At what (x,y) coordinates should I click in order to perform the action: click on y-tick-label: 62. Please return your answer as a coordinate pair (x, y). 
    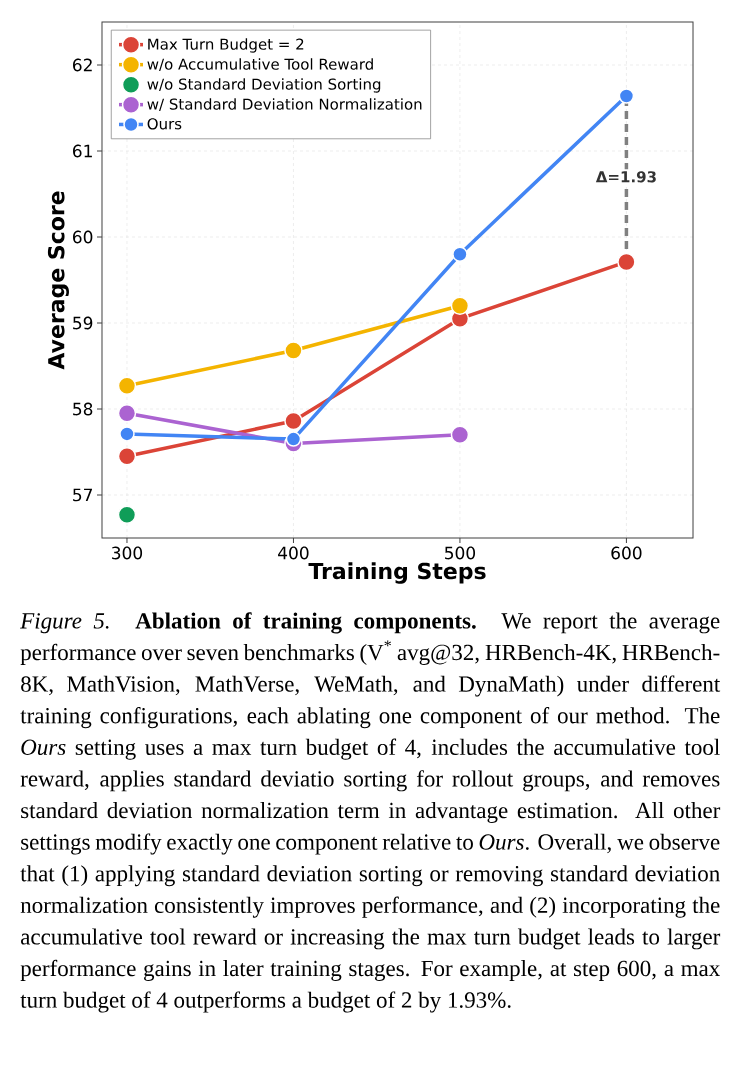
    Looking at the image, I should click on (82, 65).